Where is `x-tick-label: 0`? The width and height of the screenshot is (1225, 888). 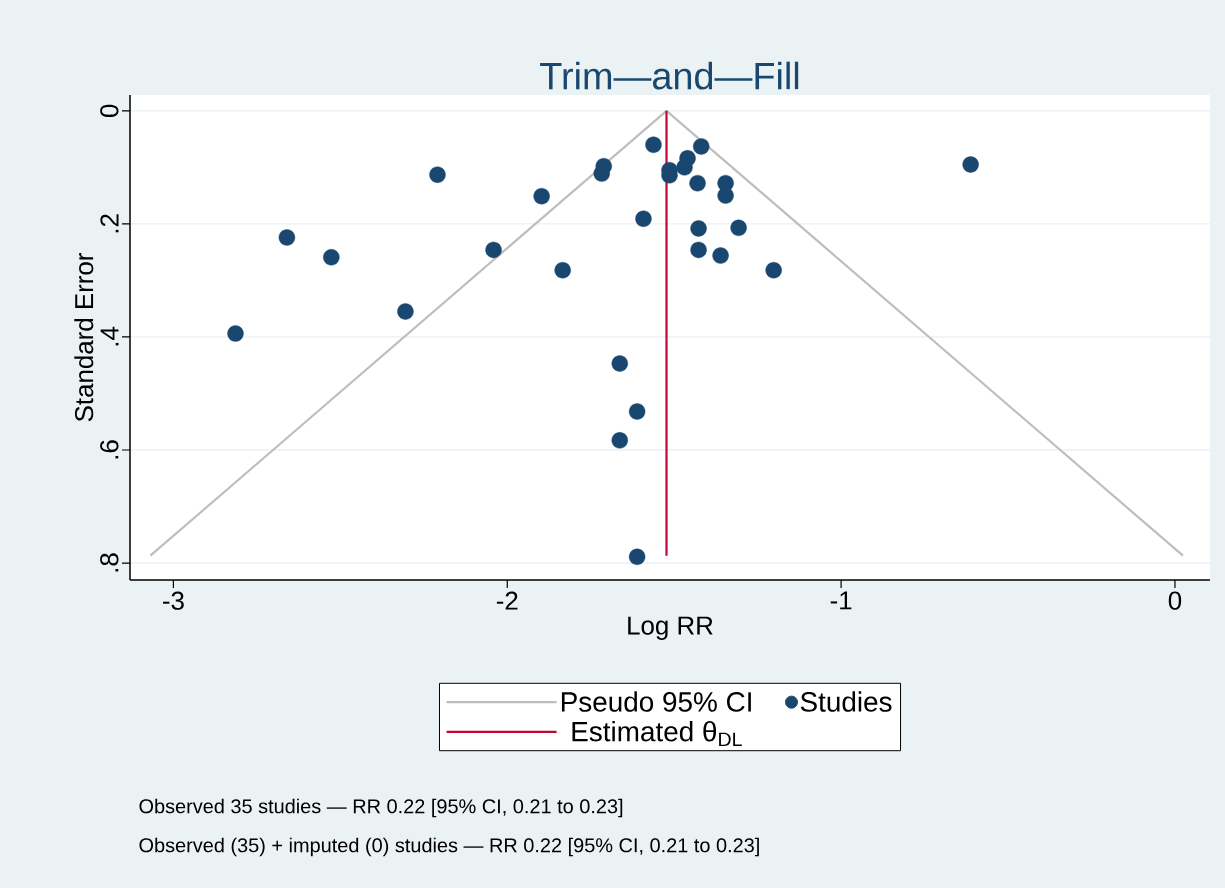
x-tick-label: 0 is located at coordinates (1175, 600).